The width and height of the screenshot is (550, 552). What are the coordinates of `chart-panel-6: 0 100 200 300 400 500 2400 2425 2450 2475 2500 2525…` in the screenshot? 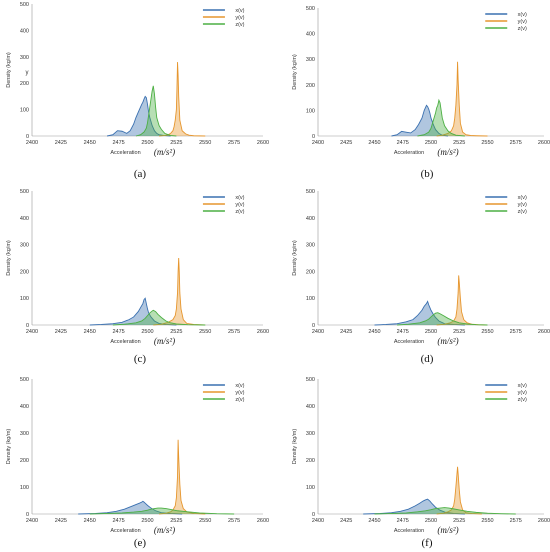 It's located at (421, 463).